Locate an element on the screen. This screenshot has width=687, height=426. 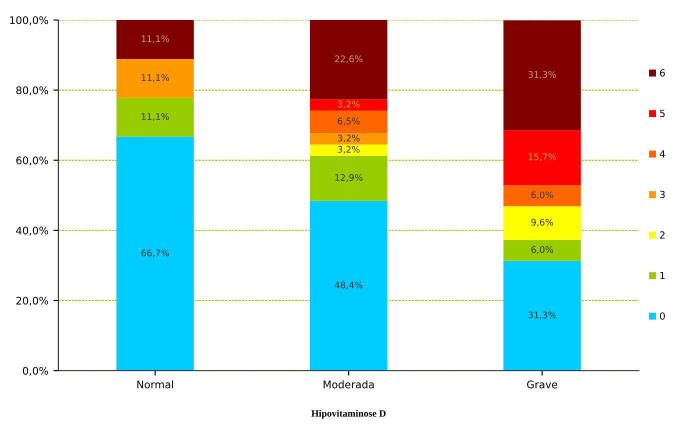
legend-label: 0 is located at coordinates (662, 316).